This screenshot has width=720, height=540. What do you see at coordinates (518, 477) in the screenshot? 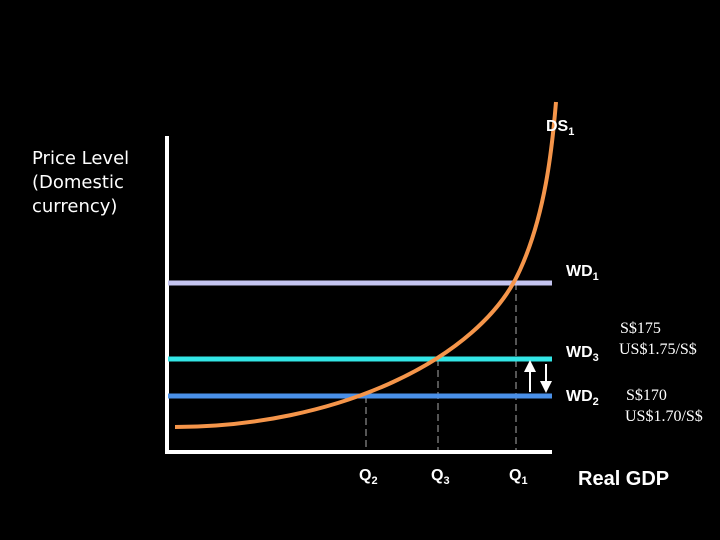
I see `q1-label: Q1` at bounding box center [518, 477].